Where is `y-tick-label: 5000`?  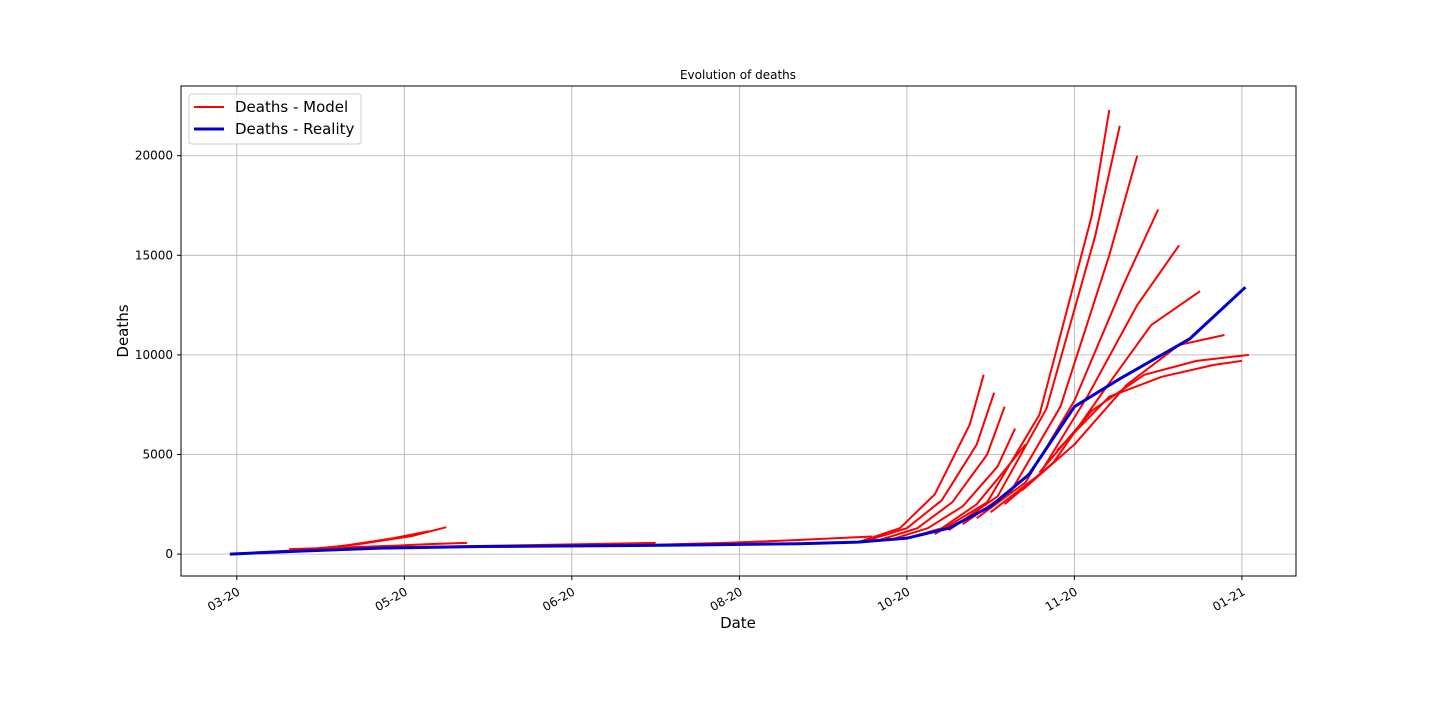 y-tick-label: 5000 is located at coordinates (157, 454).